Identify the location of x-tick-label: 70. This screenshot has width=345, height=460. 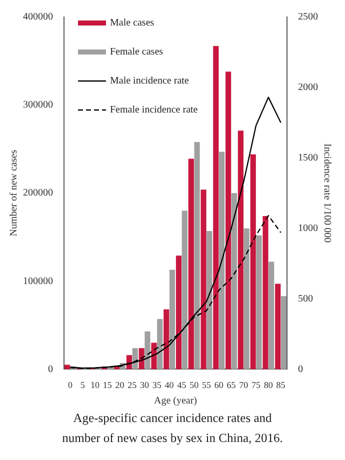
(244, 385).